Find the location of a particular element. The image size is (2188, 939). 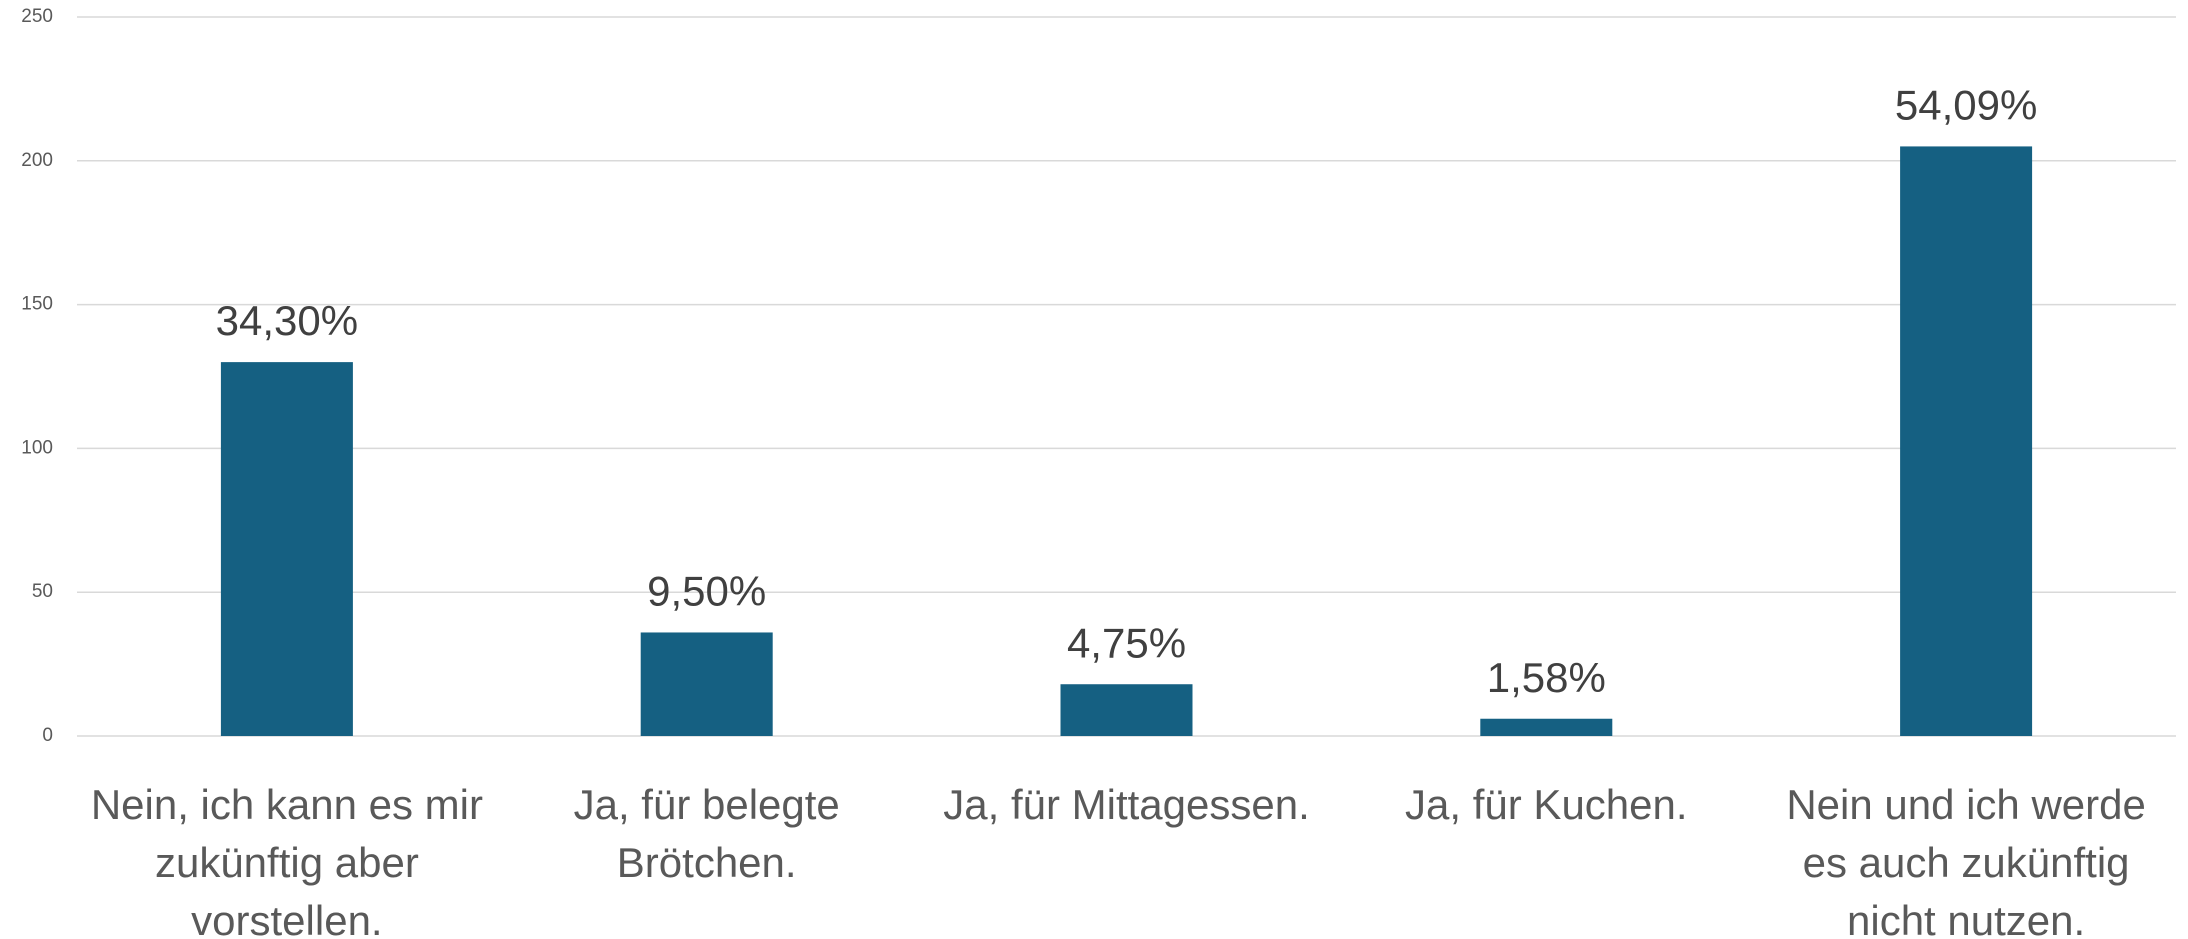

data-label: 1,58% is located at coordinates (1546, 677).